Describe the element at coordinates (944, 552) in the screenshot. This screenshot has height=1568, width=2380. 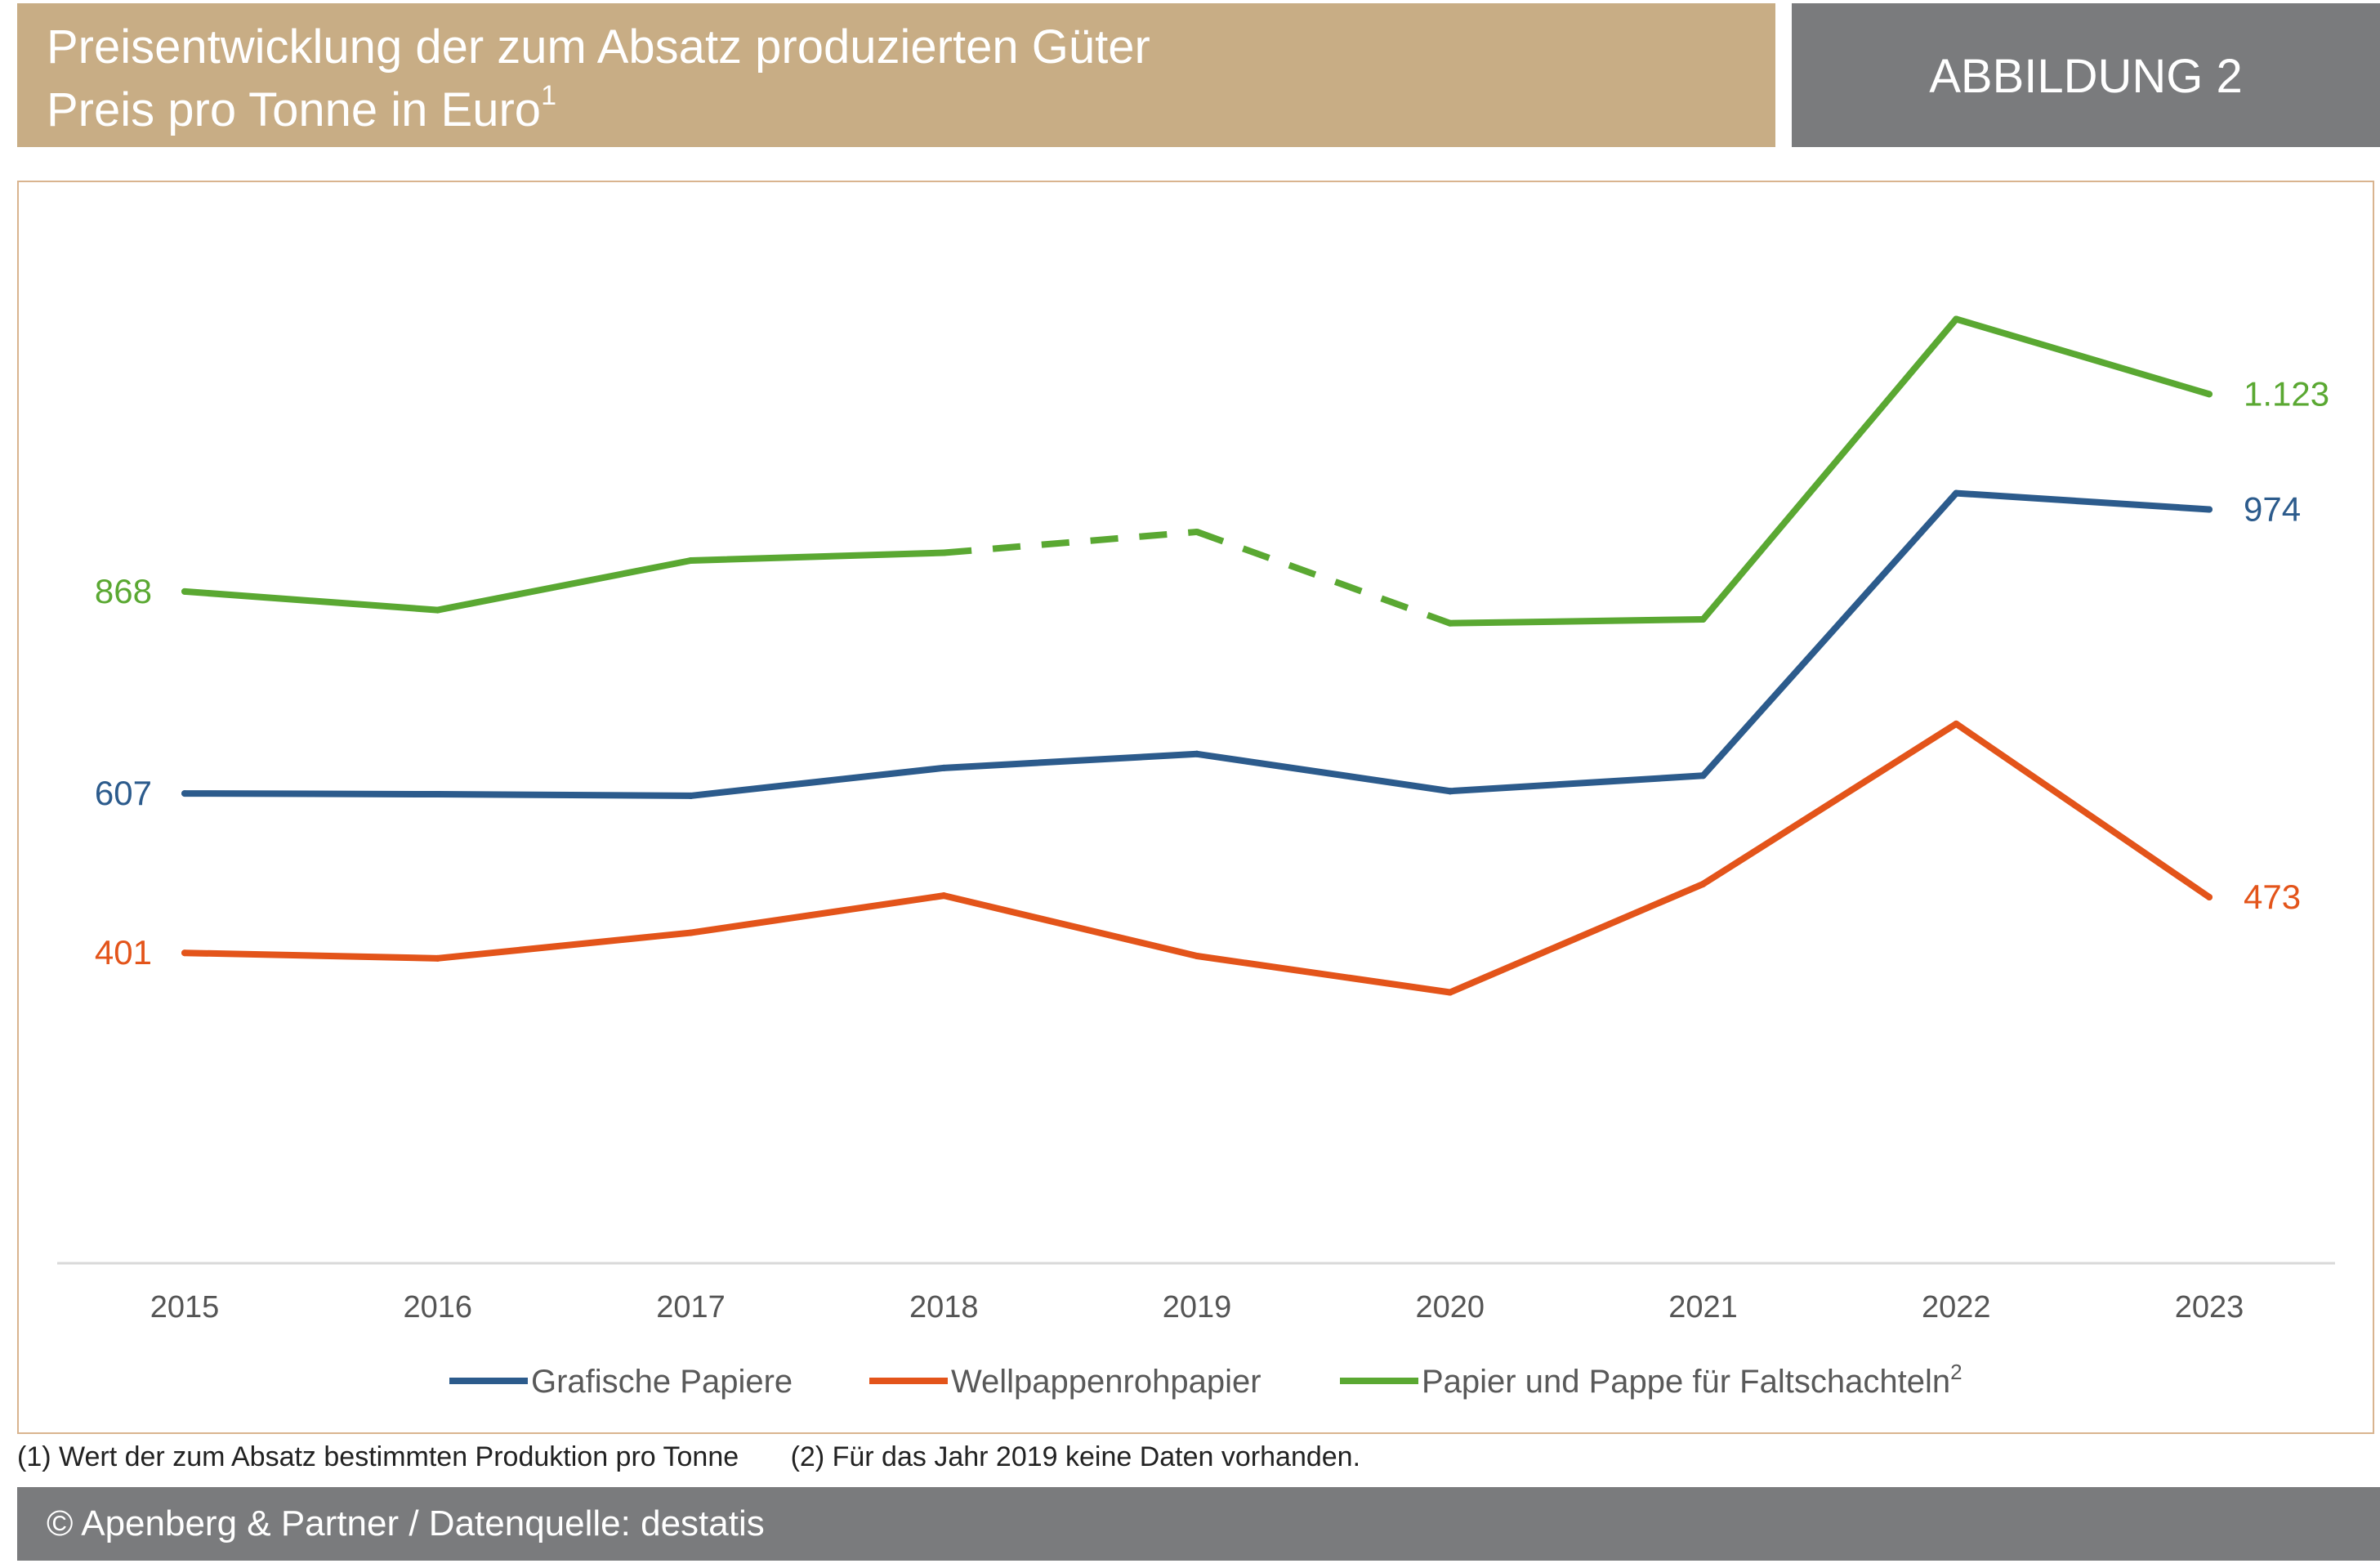
I see `series-3-point-2018` at that location.